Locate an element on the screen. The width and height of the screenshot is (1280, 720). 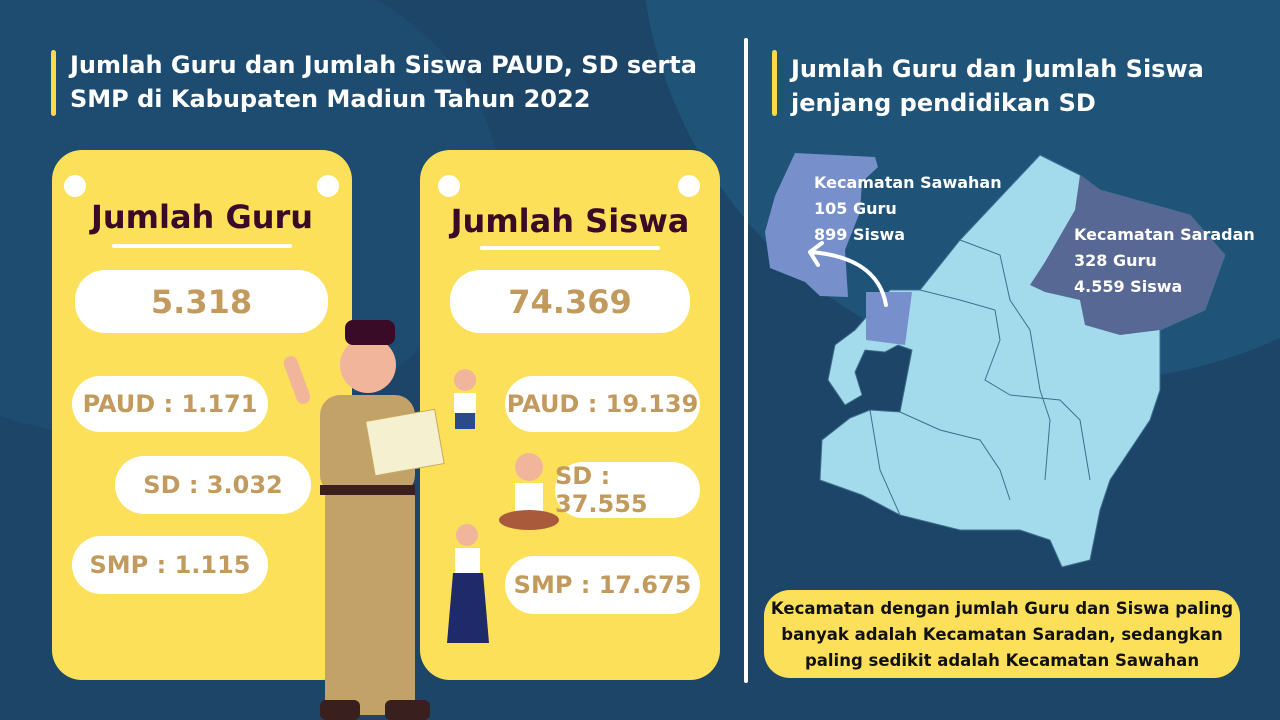
left-title-line2: SMP di Kabupaten Madiun Tahun 2022 is located at coordinates (330, 99).